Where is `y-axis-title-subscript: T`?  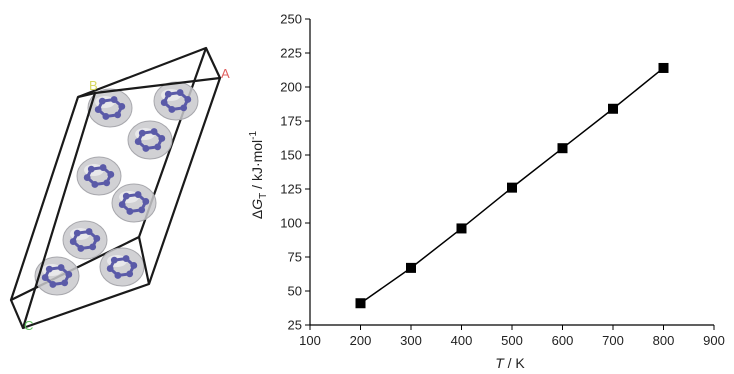 y-axis-title-subscript: T is located at coordinates (263, 196).